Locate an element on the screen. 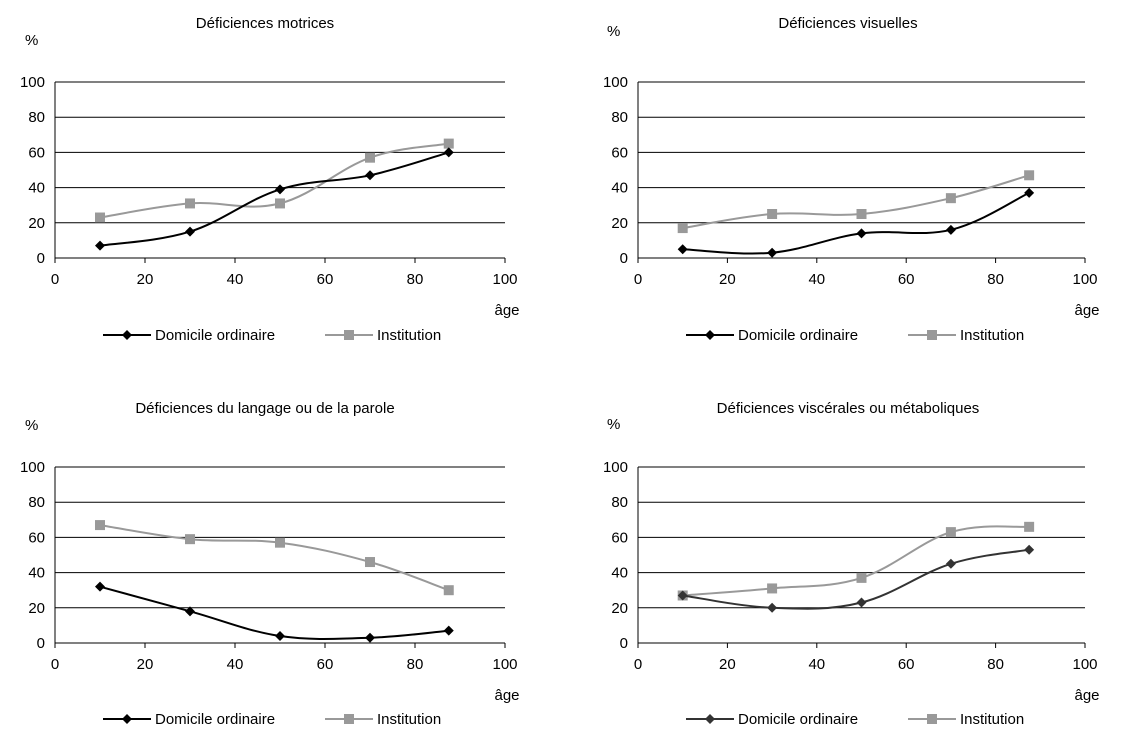  chart-title: Déficiences motrices is located at coordinates (265, 23).